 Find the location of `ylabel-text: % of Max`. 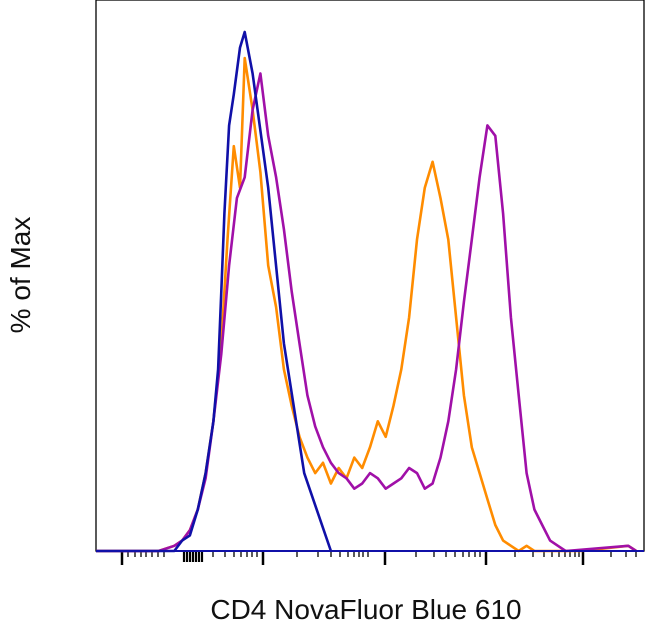

ylabel-text: % of Max is located at coordinates (20, 275).